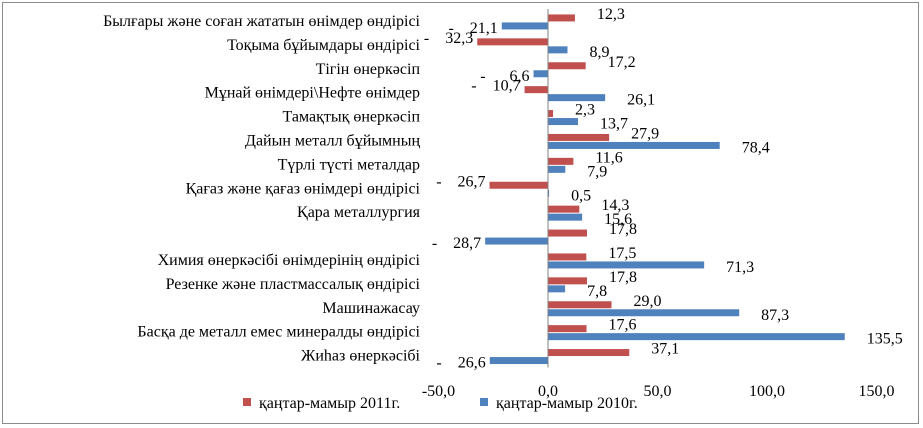  I want to click on value-label-2011: 17,2, so click(622, 62).